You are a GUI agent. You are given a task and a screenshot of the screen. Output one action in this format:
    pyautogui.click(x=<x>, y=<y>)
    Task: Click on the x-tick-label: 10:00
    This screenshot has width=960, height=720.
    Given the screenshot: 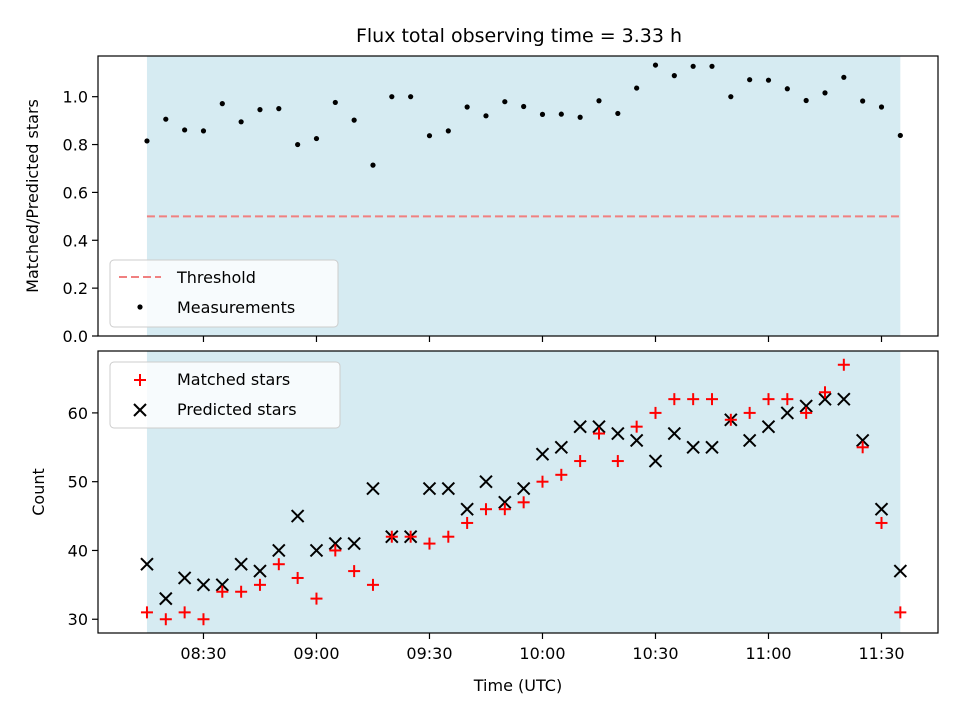 What is the action you would take?
    pyautogui.click(x=542, y=653)
    